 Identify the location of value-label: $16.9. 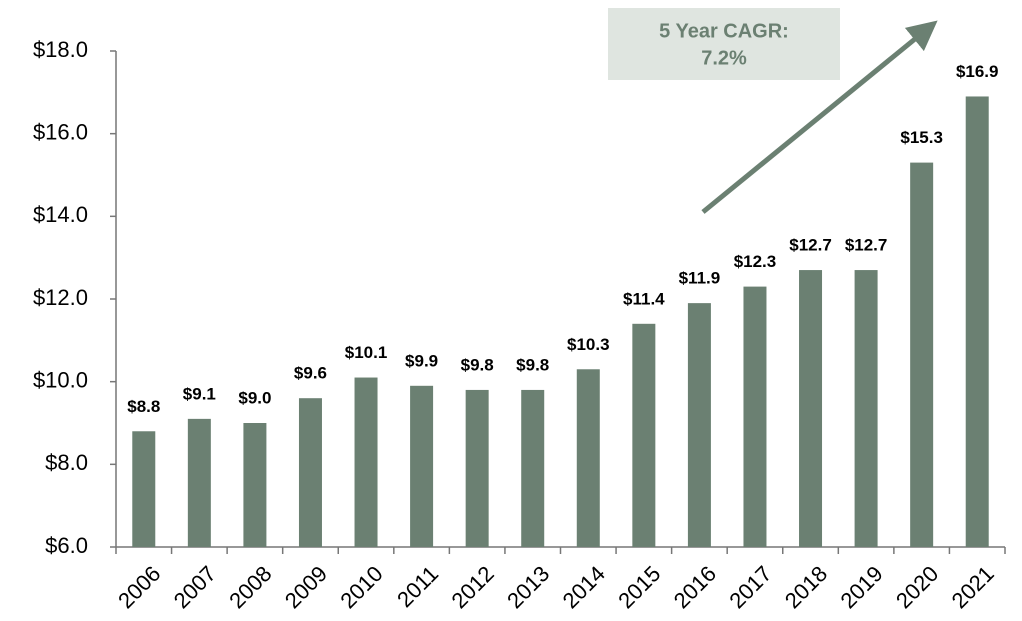
(977, 71).